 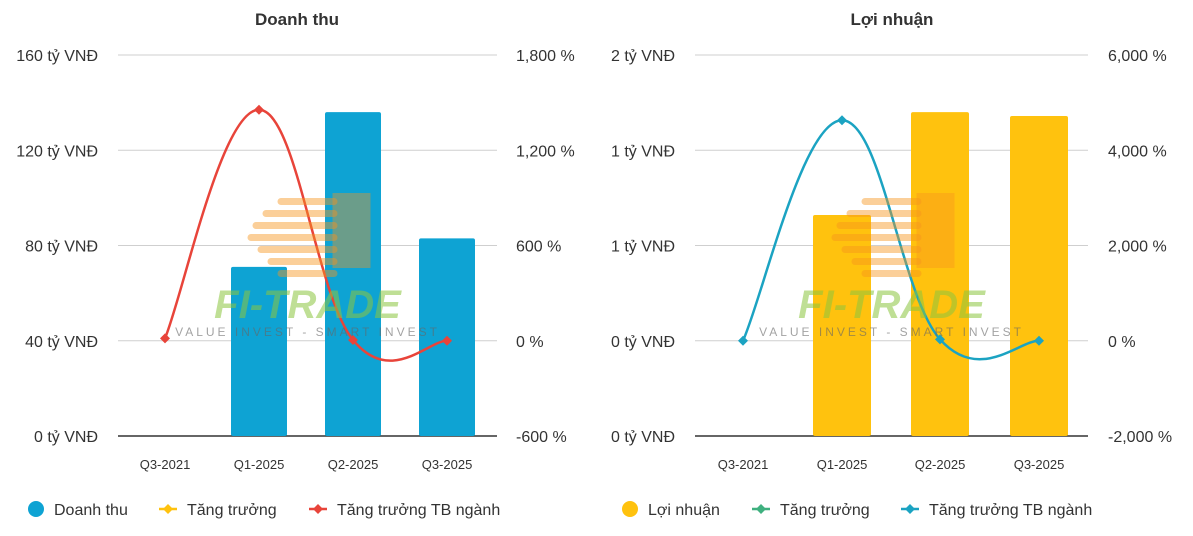 I want to click on y-left-tick-label: 160 tỷ VNĐ, so click(x=57, y=56).